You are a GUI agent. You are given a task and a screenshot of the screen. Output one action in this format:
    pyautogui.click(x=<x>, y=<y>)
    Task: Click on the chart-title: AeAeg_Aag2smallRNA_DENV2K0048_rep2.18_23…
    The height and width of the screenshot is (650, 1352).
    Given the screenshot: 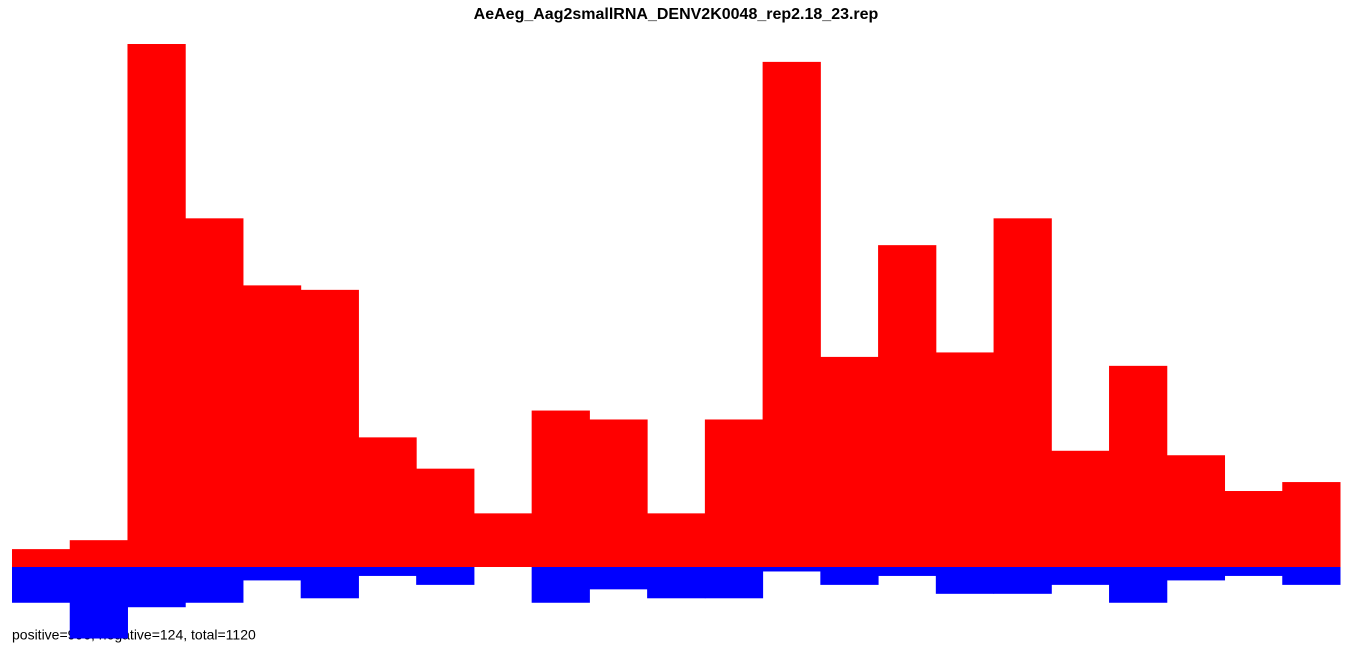 What is the action you would take?
    pyautogui.click(x=676, y=14)
    